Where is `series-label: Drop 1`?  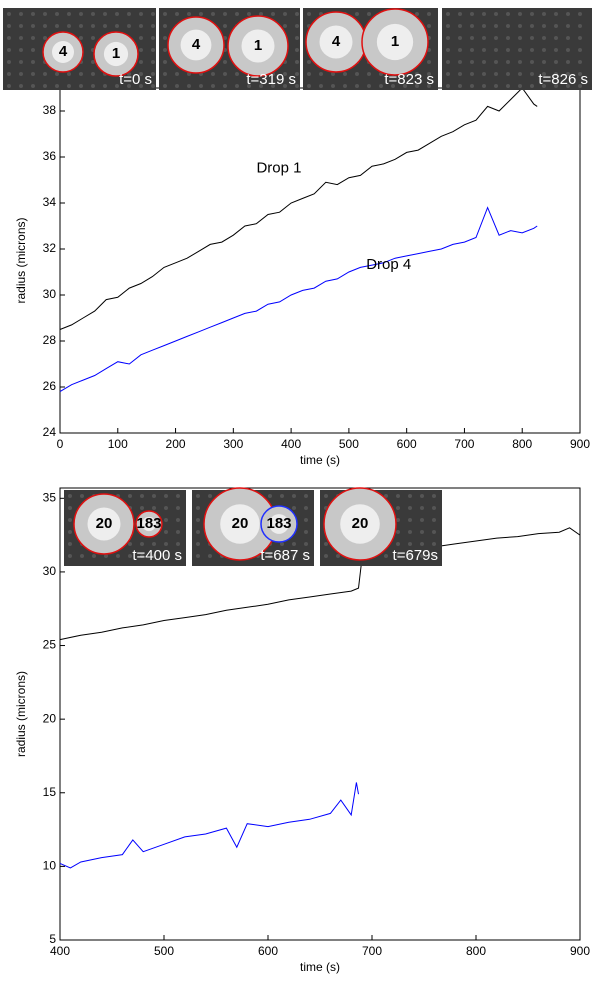
series-label: Drop 1 is located at coordinates (278, 167).